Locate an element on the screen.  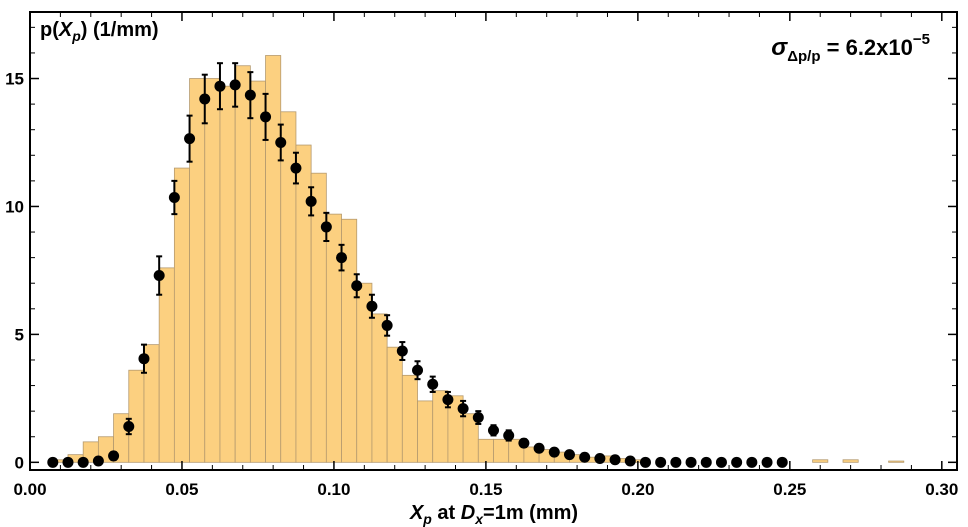
y-tick-label: 0 is located at coordinates (19, 462).